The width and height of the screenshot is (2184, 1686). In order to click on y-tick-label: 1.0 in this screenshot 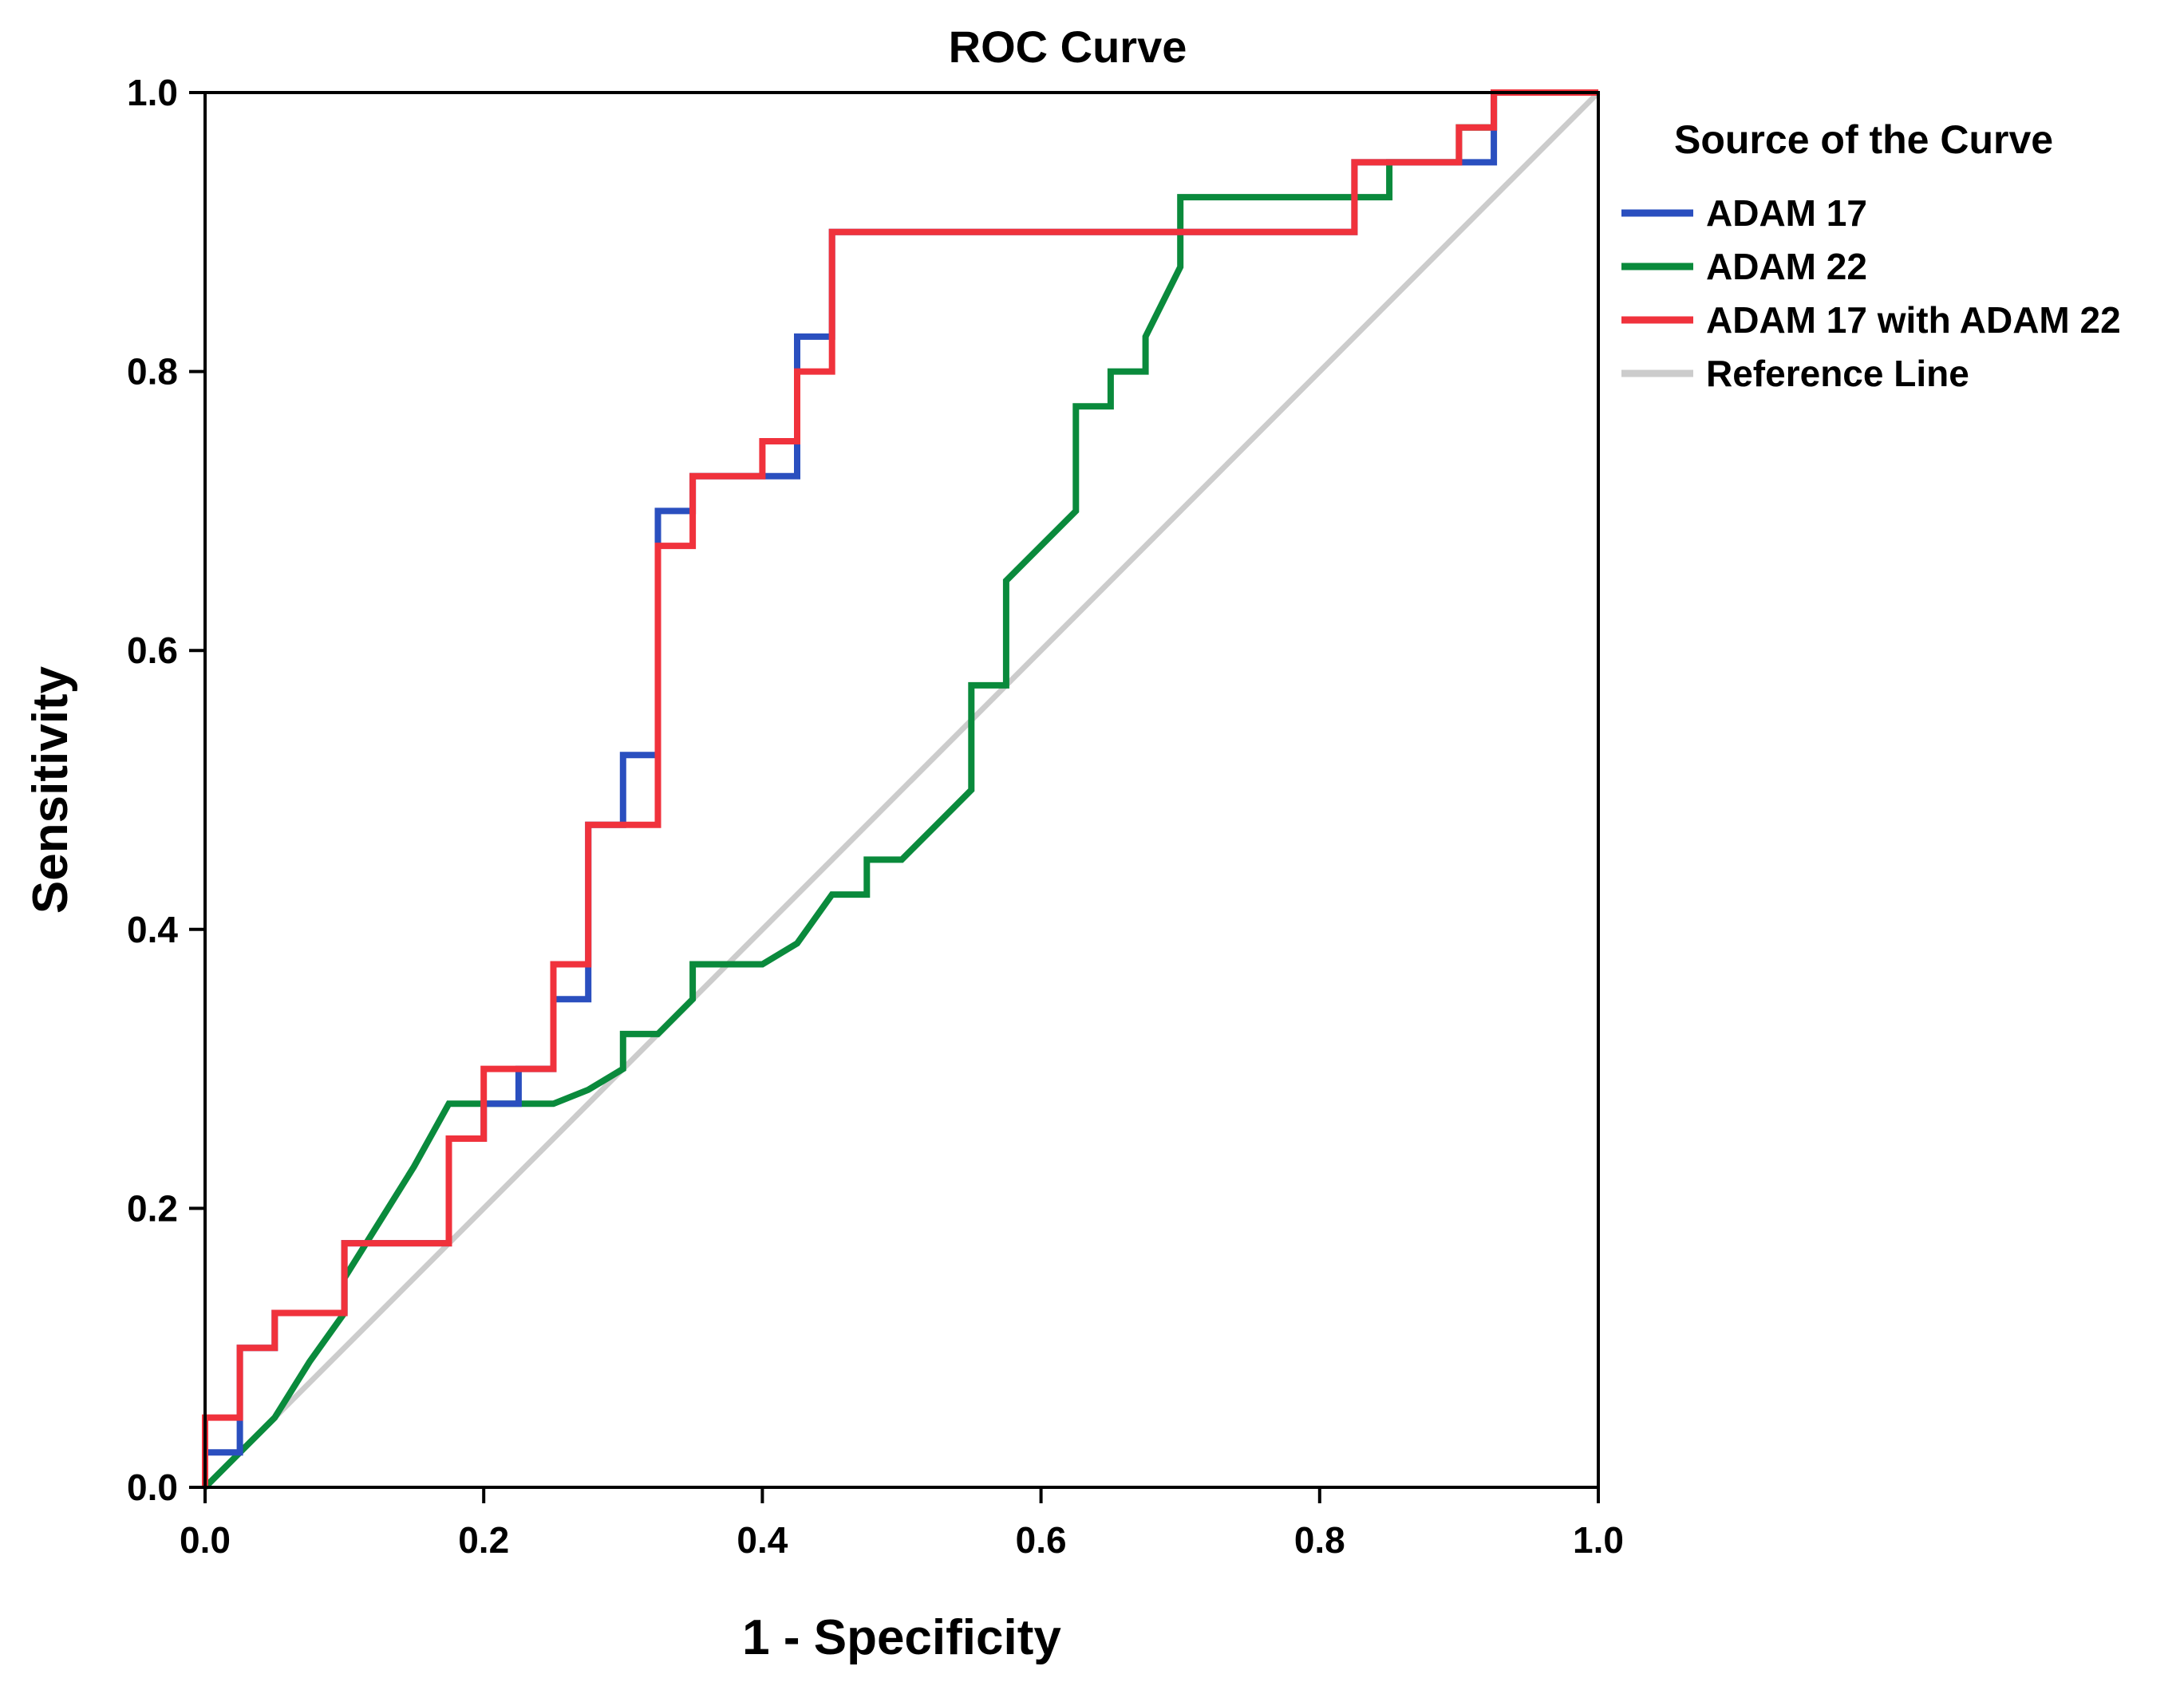, I will do `click(152, 92)`.